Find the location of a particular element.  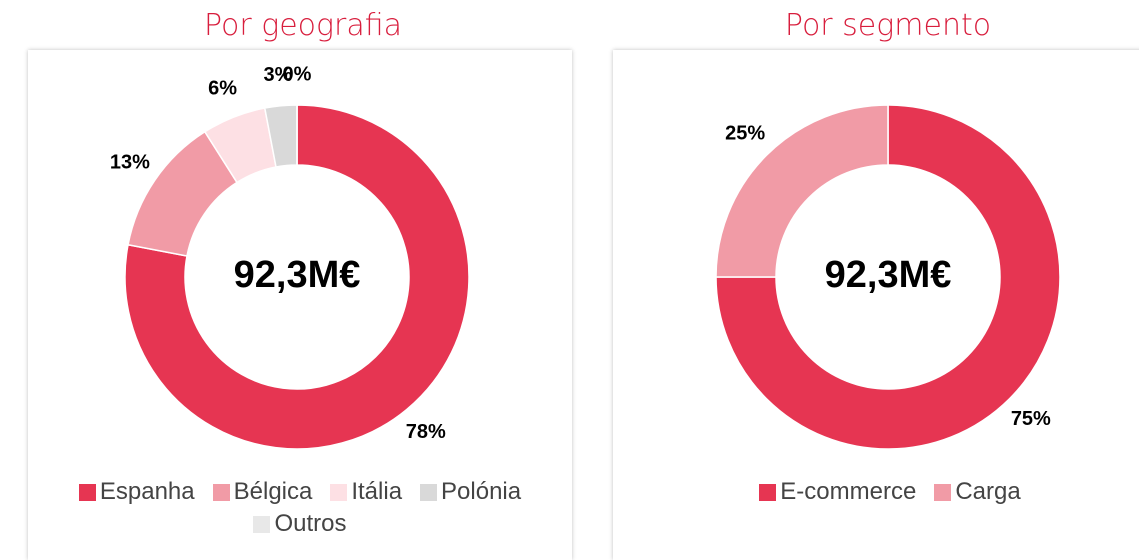

legend-item: Outros is located at coordinates (300, 524).